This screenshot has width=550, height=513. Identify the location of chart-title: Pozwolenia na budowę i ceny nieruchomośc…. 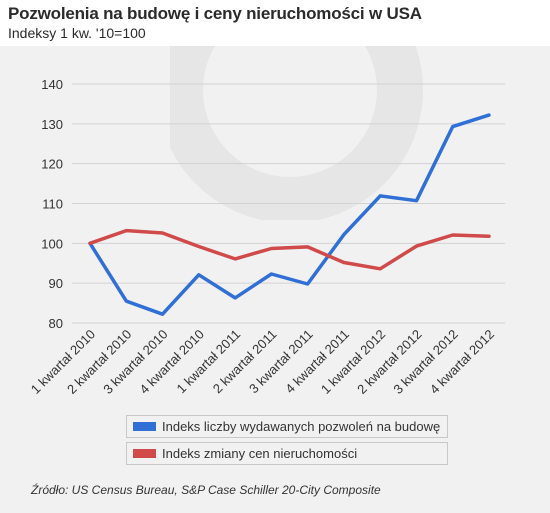
(215, 13).